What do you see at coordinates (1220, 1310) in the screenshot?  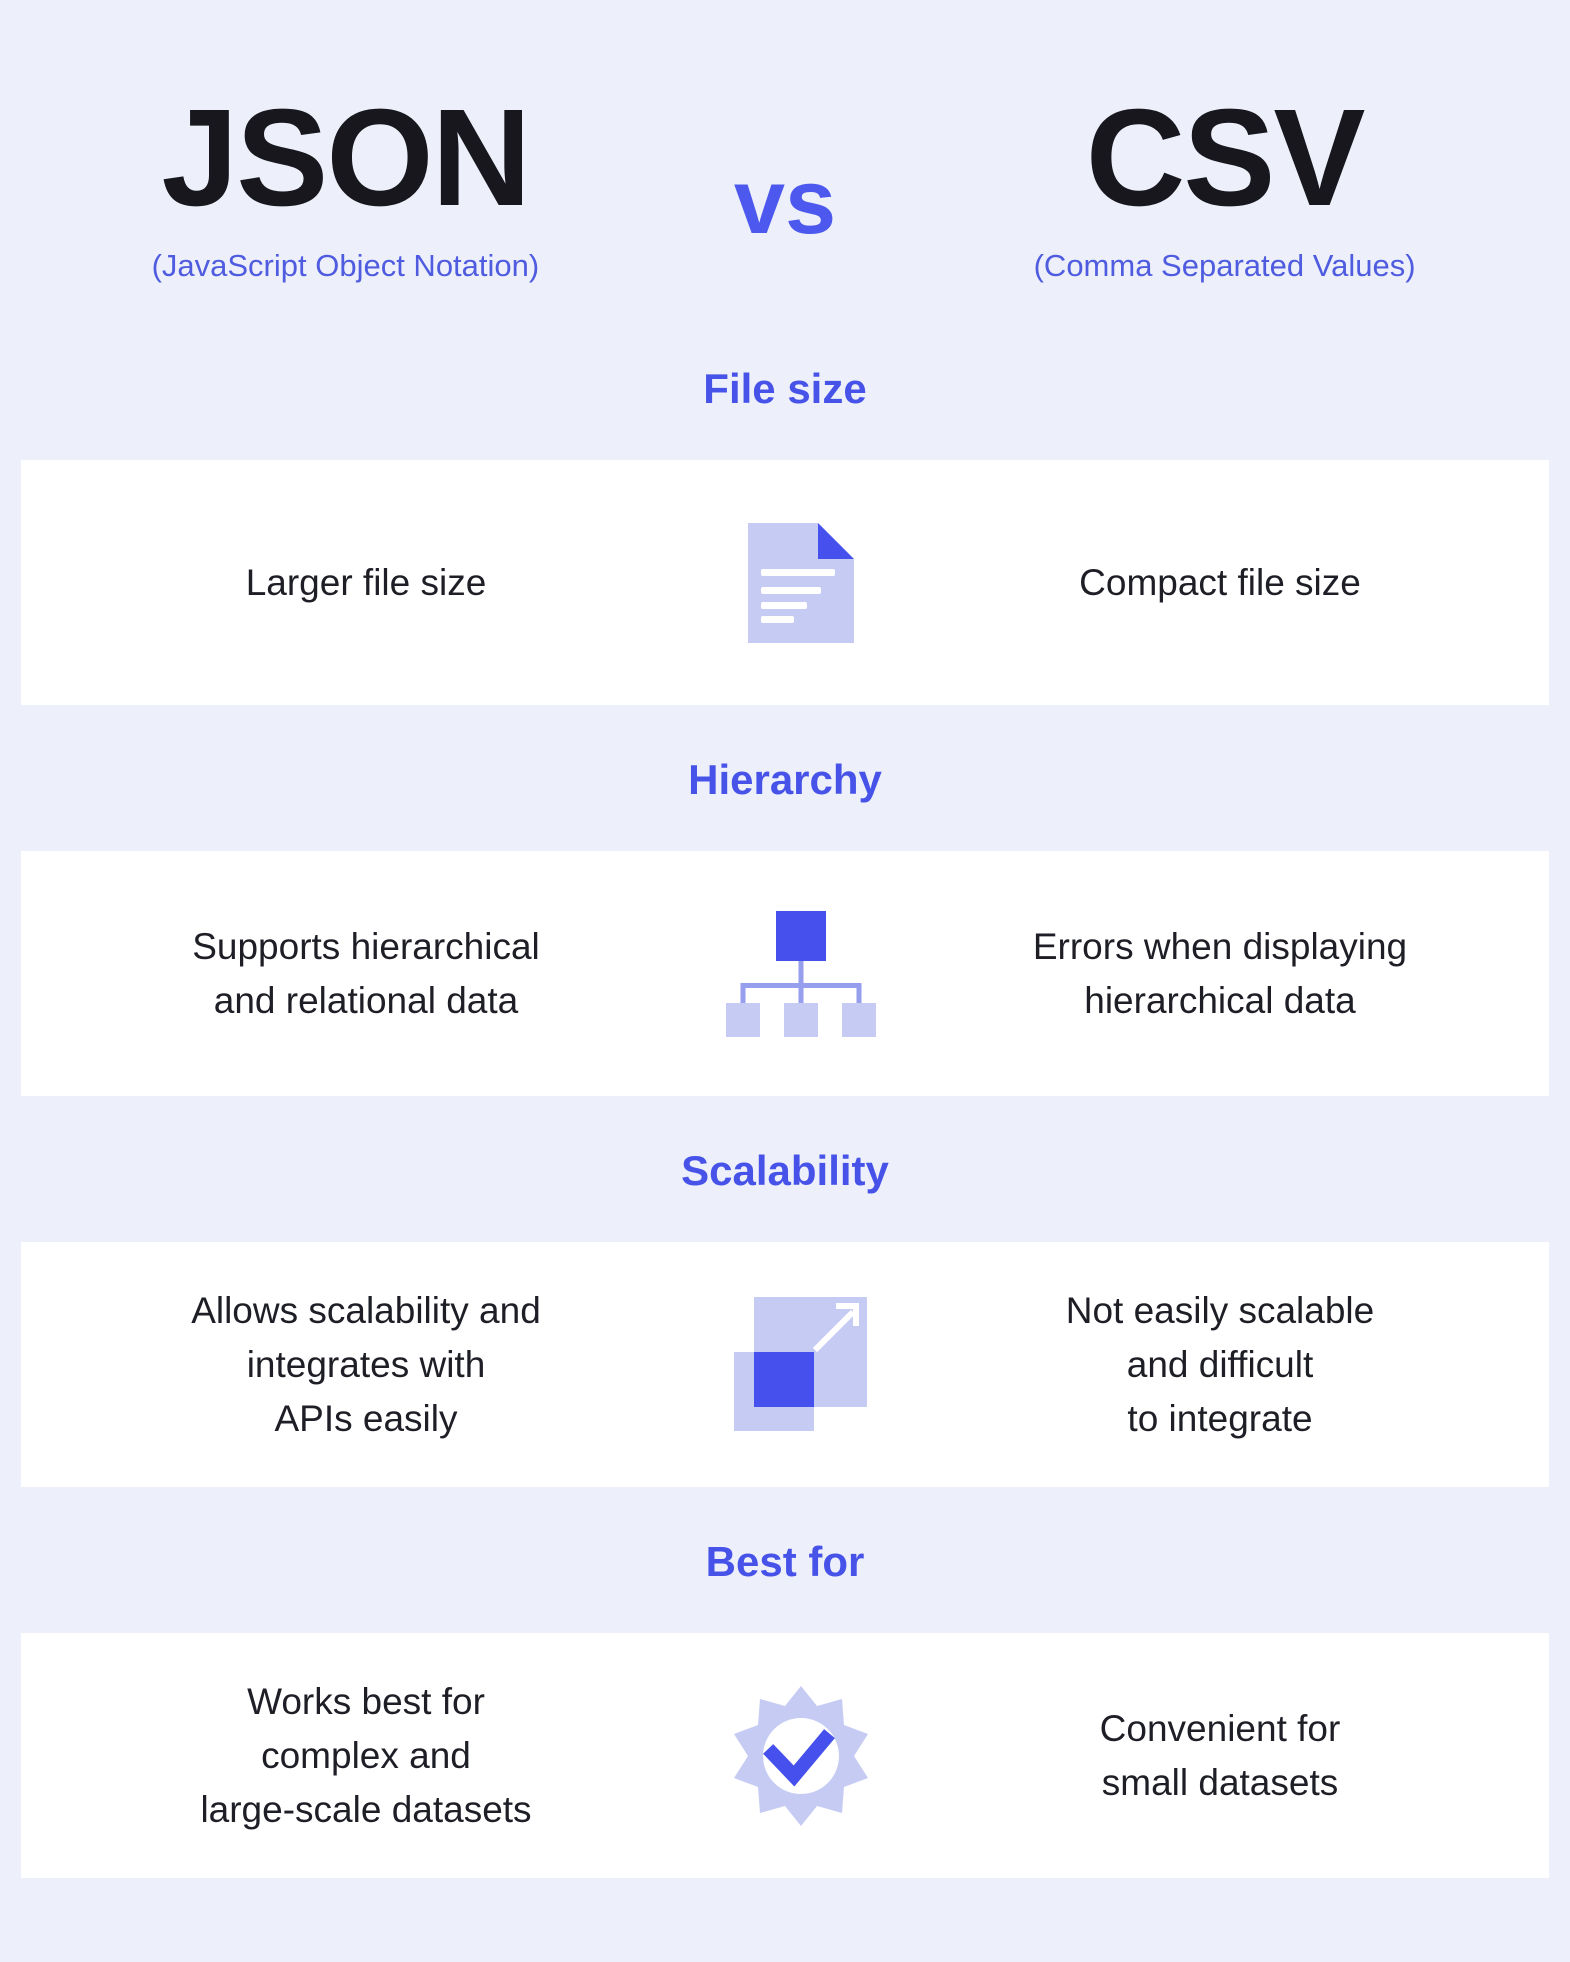 I see `csv-point-line: Not easily scalable` at bounding box center [1220, 1310].